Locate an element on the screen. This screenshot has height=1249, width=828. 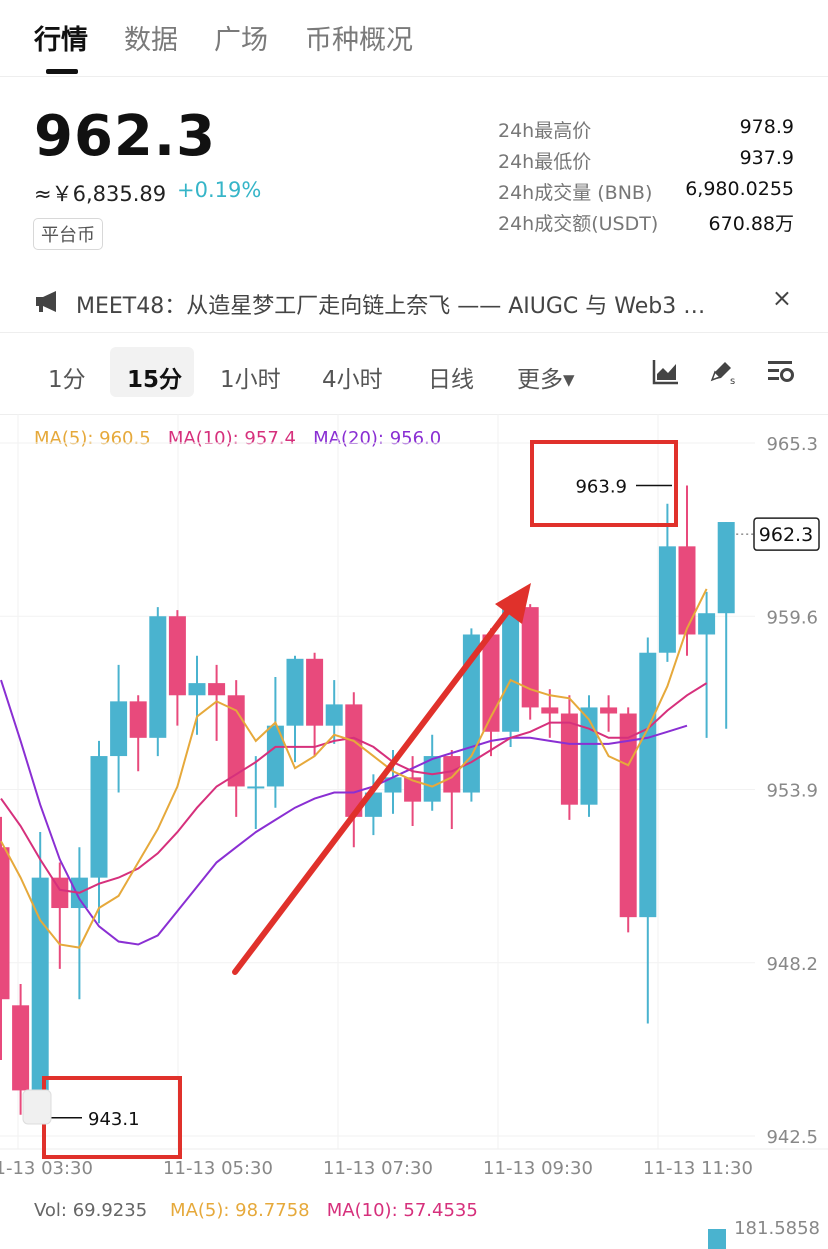
volume-axis-label: 181.5858 is located at coordinates (777, 1228).